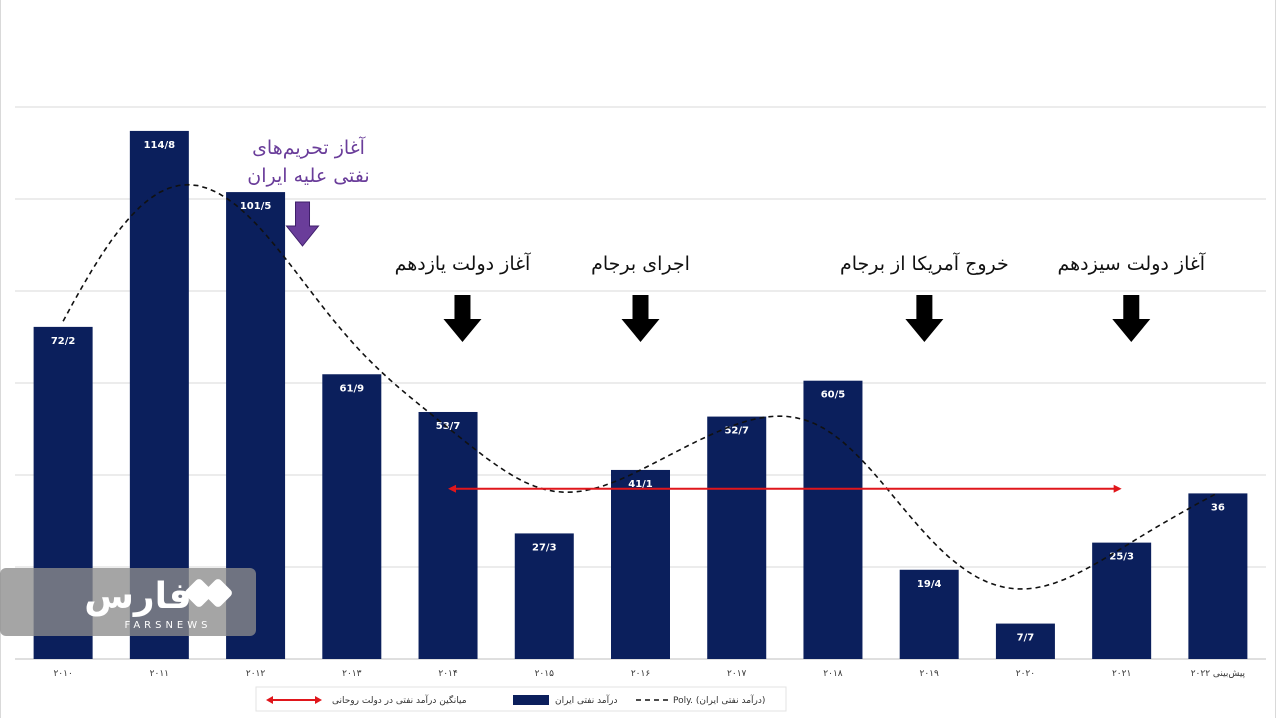 The image size is (1276, 718). I want to click on bar-value-label: 52/7, so click(736, 431).